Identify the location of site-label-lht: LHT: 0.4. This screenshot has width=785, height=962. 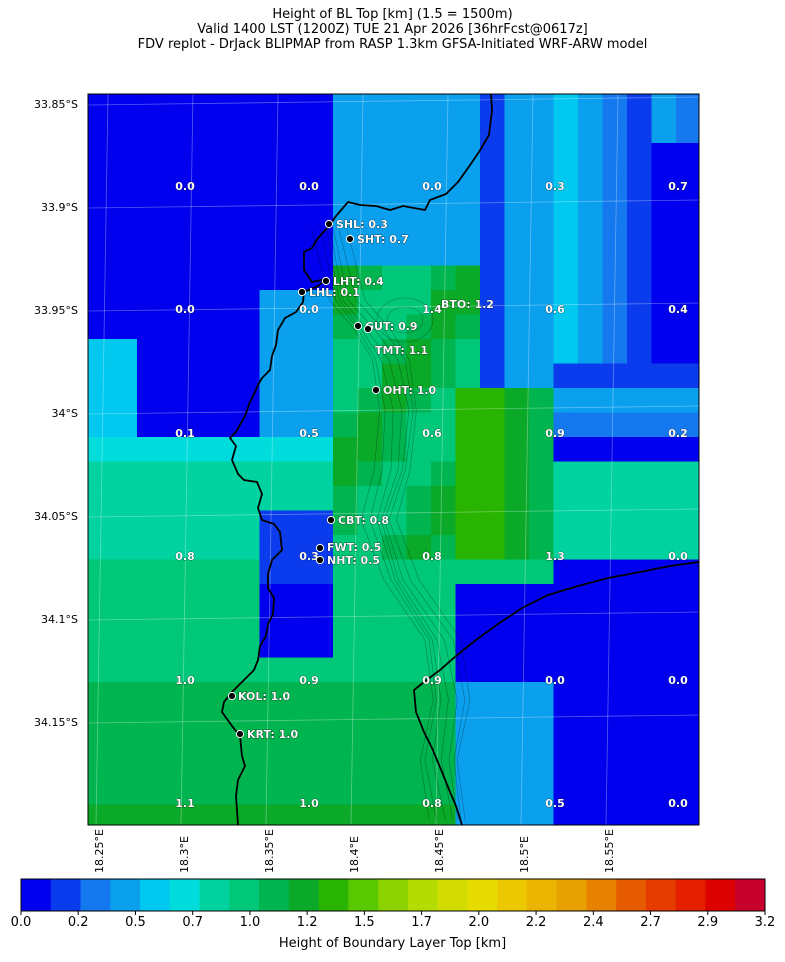
(358, 281).